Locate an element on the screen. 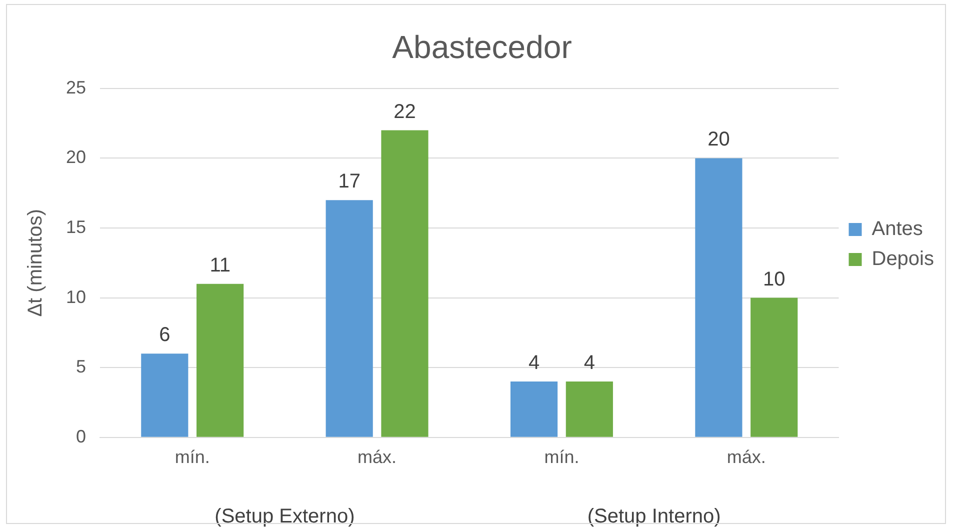 Image resolution: width=954 pixels, height=531 pixels. data-label: 20 is located at coordinates (719, 139).